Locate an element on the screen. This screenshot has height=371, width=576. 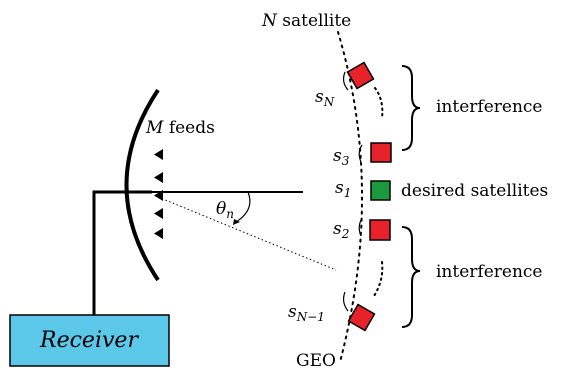
feed-array is located at coordinates (158, 194).